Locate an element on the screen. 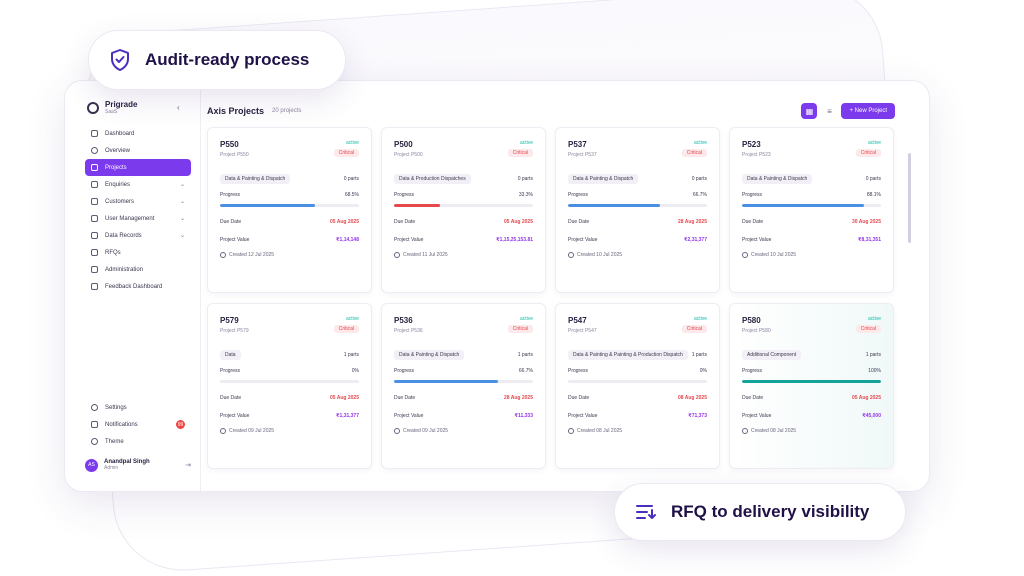 The image size is (1024, 576). created-text: Created 11 Jul 2025 is located at coordinates (425, 255).